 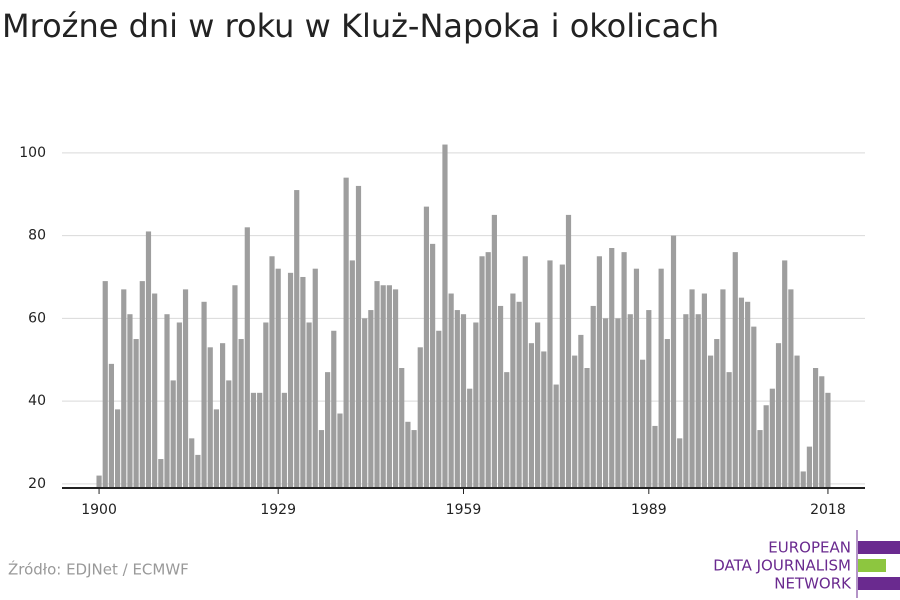 What do you see at coordinates (37, 401) in the screenshot?
I see `y-tick-label: 40` at bounding box center [37, 401].